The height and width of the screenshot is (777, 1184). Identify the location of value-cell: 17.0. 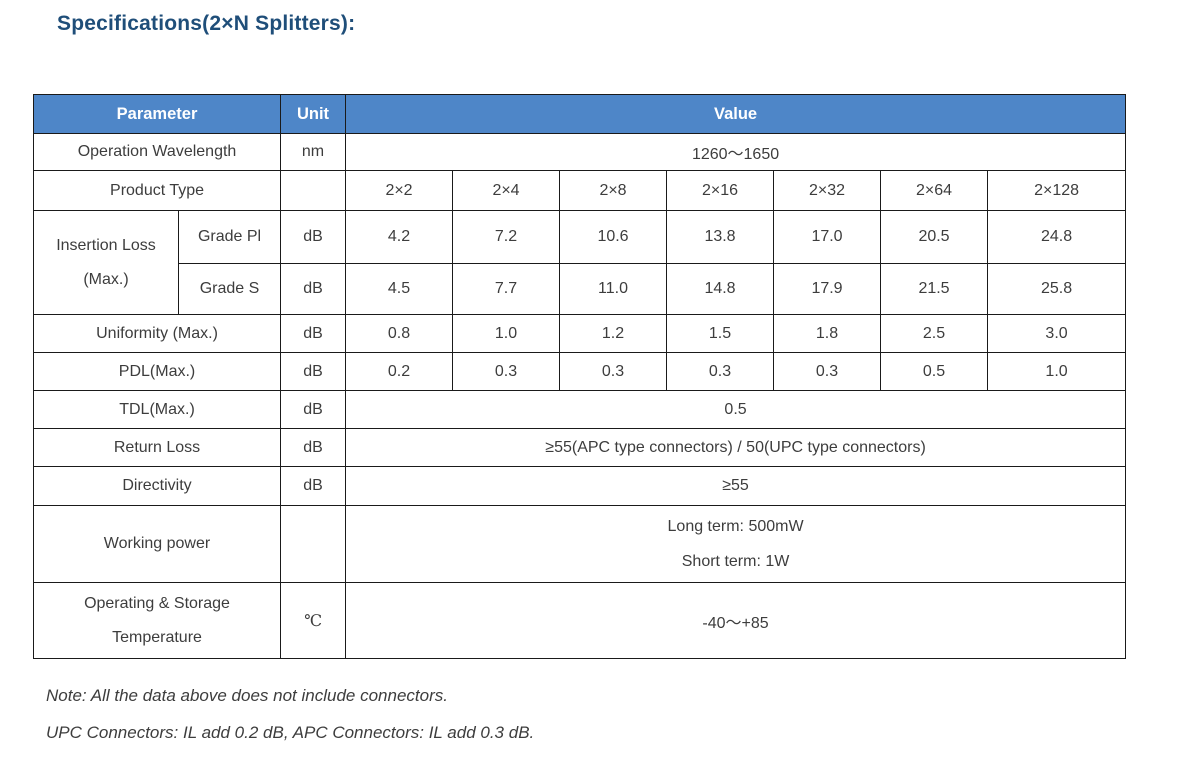
(827, 237).